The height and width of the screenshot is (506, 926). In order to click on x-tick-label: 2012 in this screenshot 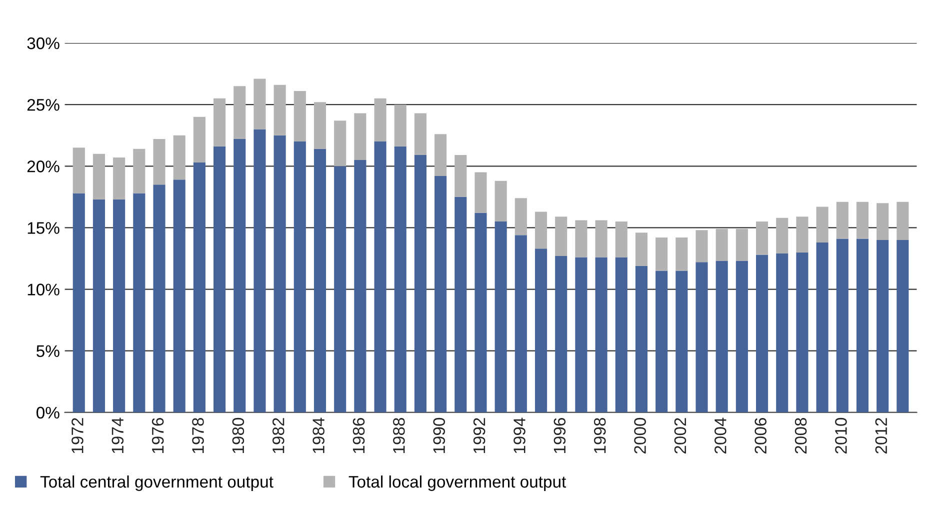, I will do `click(881, 436)`.